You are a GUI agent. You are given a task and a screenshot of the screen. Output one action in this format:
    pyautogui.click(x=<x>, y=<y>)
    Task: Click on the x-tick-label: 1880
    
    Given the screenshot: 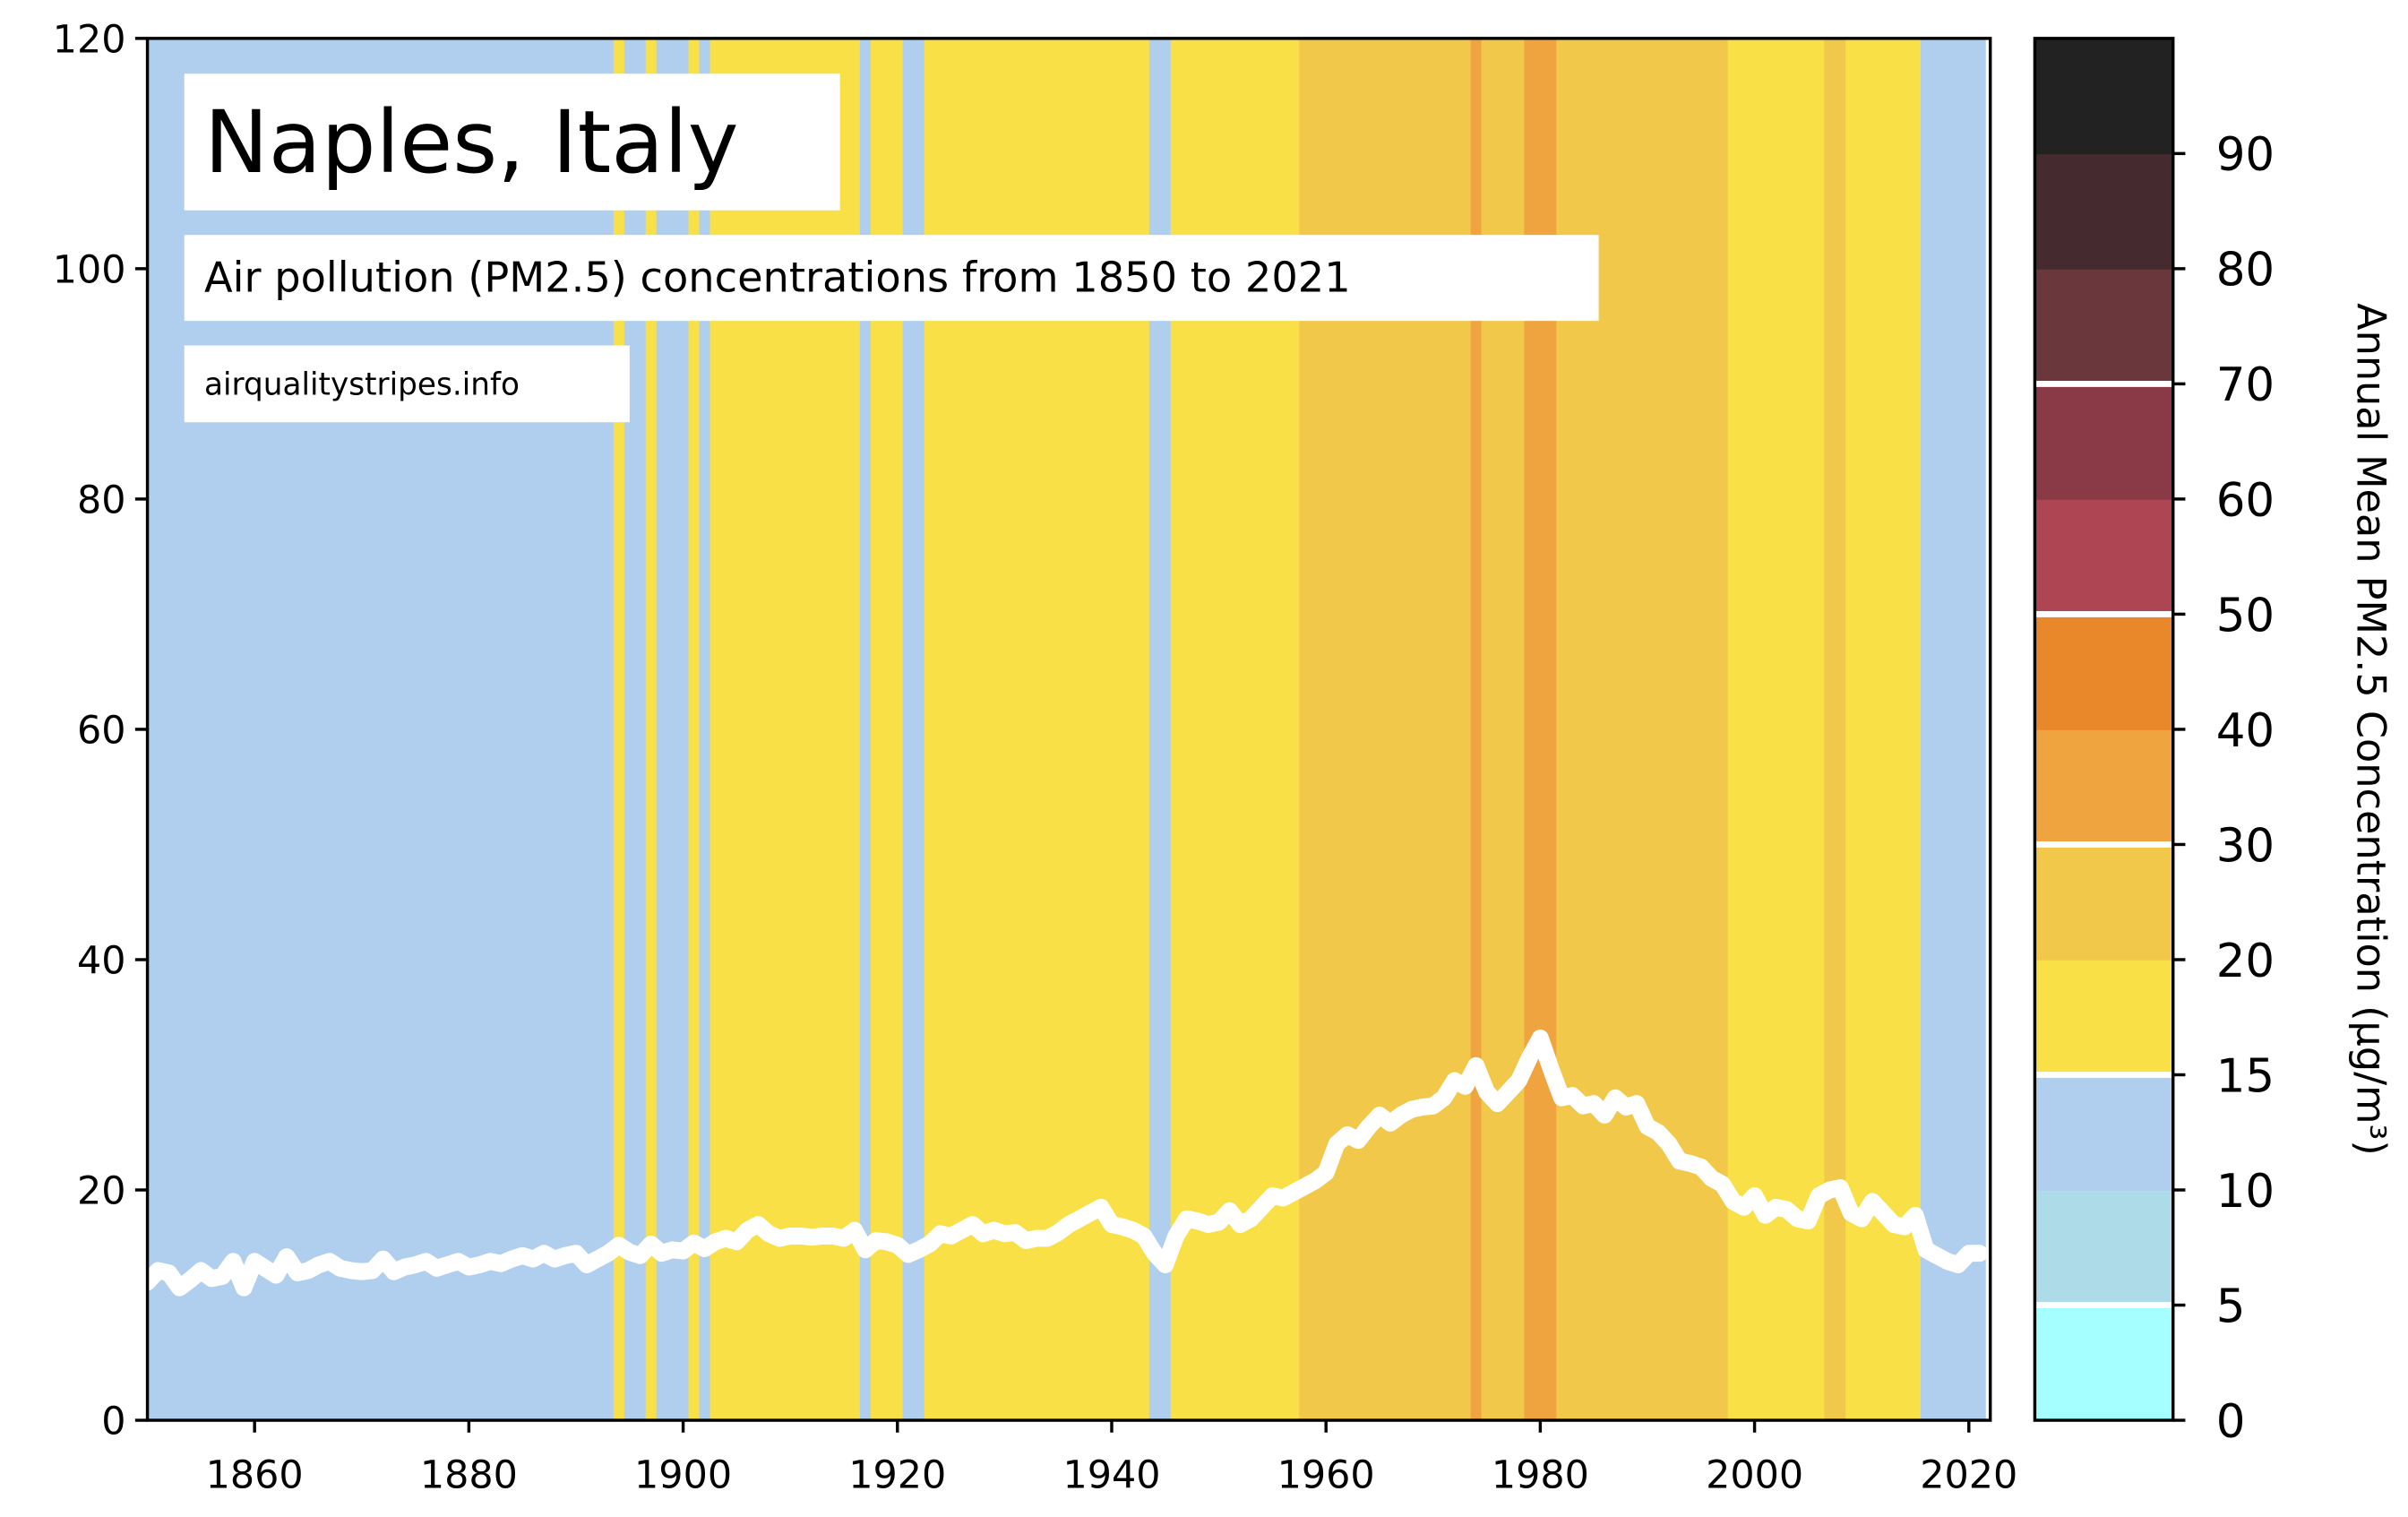 What is the action you would take?
    pyautogui.click(x=469, y=1474)
    